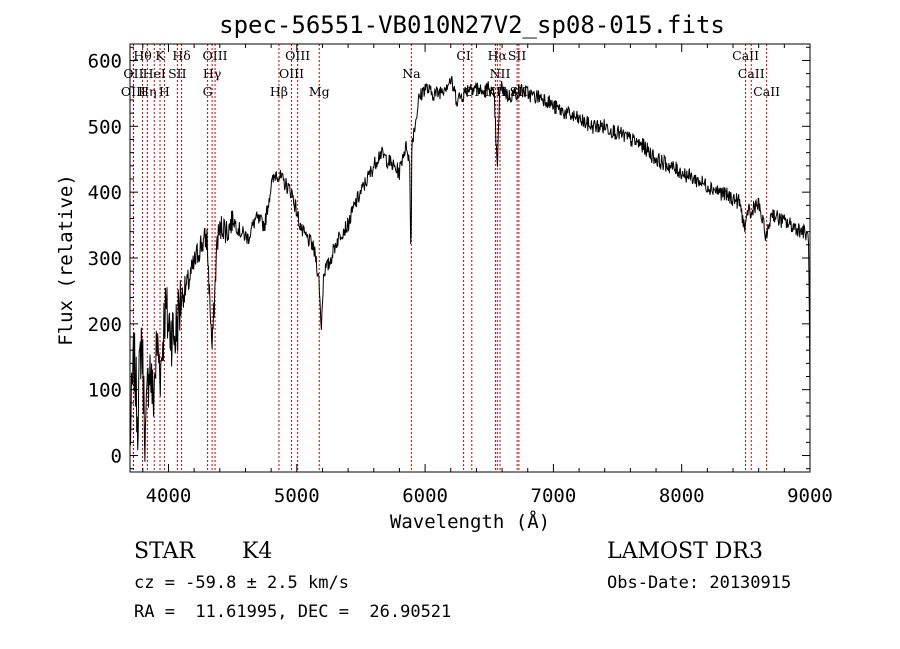 This screenshot has height=649, width=900. What do you see at coordinates (411, 73) in the screenshot?
I see `spectral-line-label-14: Na` at bounding box center [411, 73].